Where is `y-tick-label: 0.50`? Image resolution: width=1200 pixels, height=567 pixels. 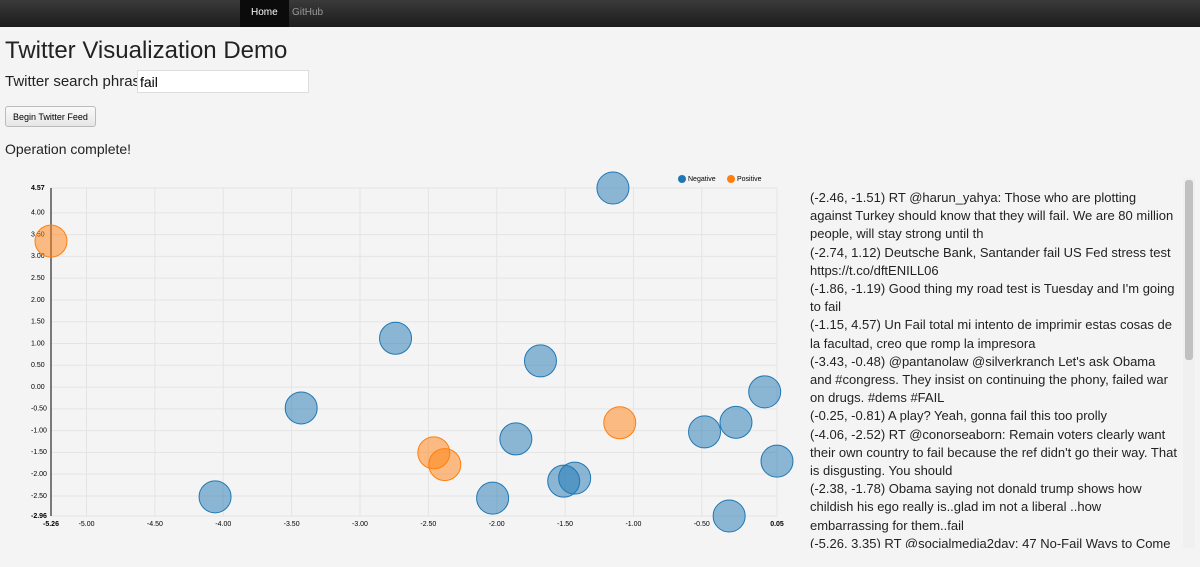
y-tick-label: 0.50 is located at coordinates (38, 365).